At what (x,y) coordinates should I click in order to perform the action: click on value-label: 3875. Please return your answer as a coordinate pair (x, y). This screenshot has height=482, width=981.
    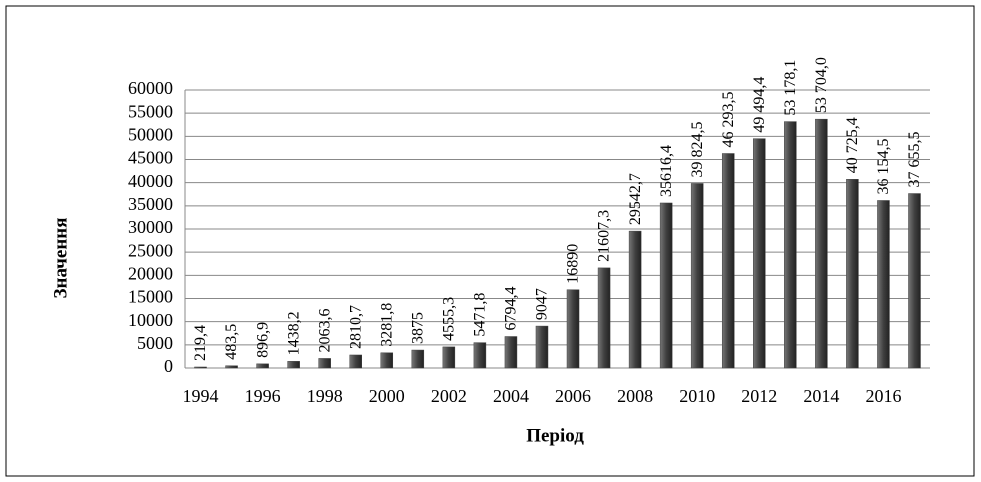
    Looking at the image, I should click on (417, 328).